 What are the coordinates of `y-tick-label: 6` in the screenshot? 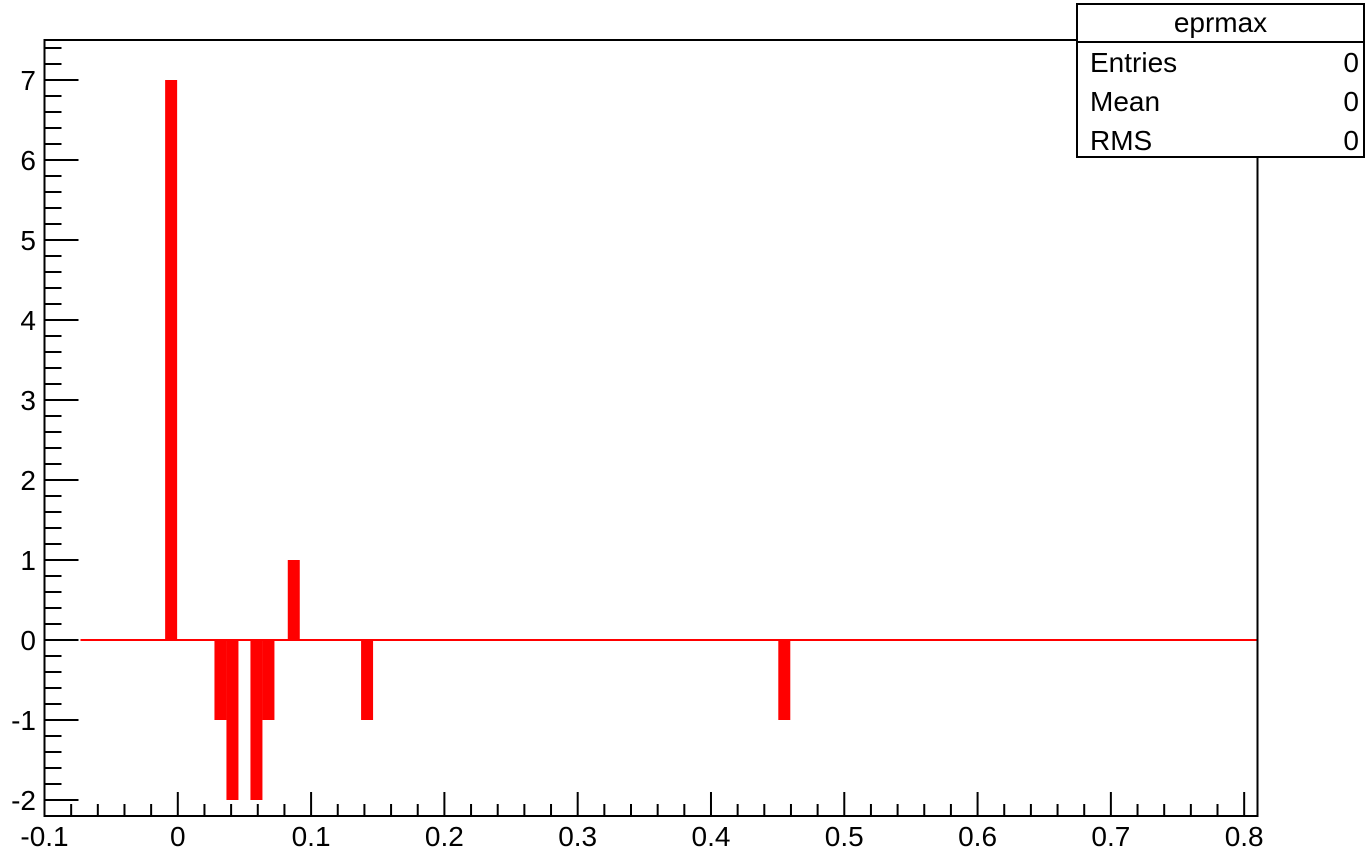 It's located at (28, 160).